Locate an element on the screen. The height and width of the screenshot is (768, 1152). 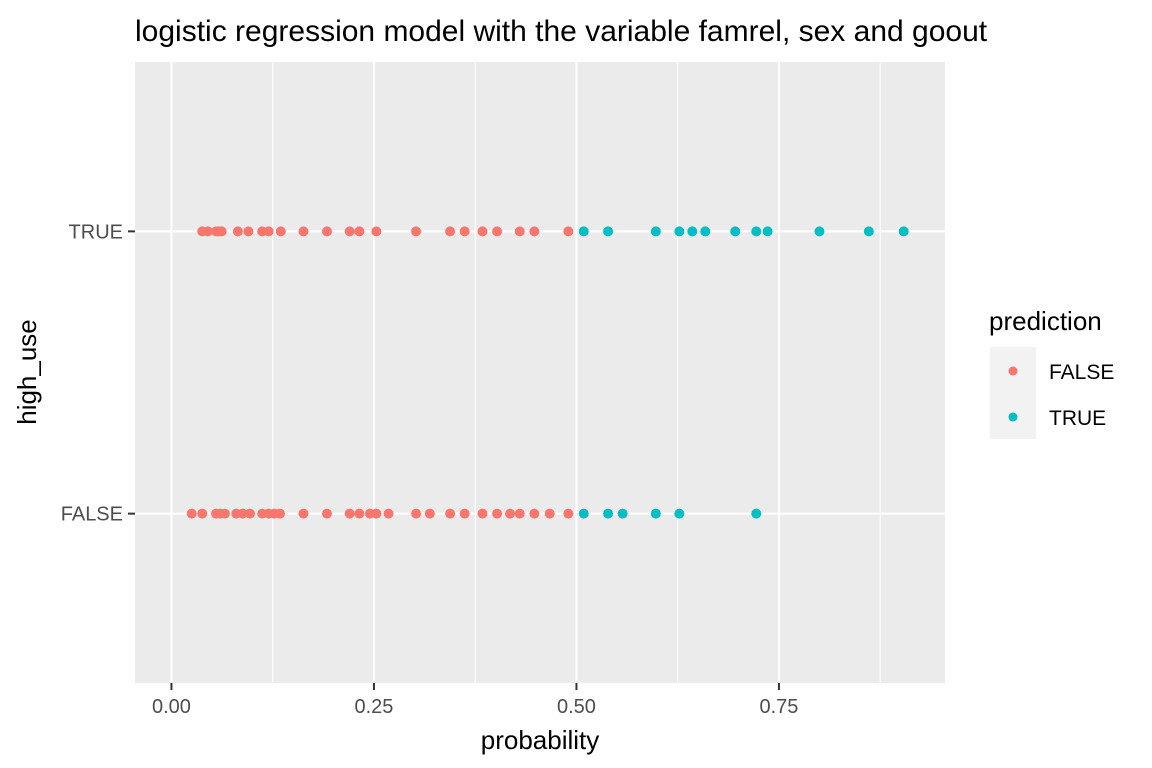
x-tick-label: 0.75 is located at coordinates (778, 707).